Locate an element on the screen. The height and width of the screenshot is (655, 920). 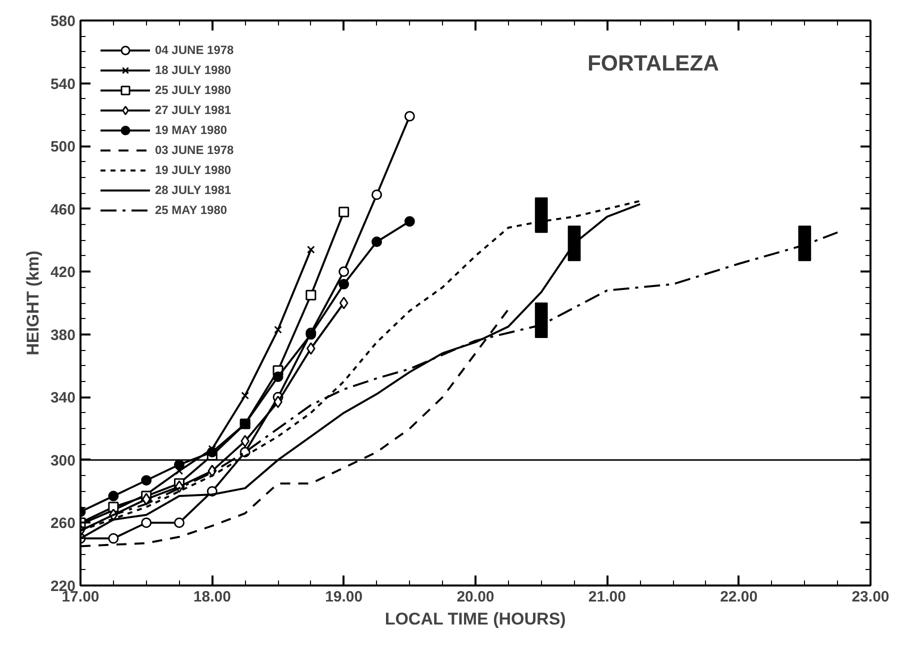
x-tick-label: 20.00 is located at coordinates (475, 597).